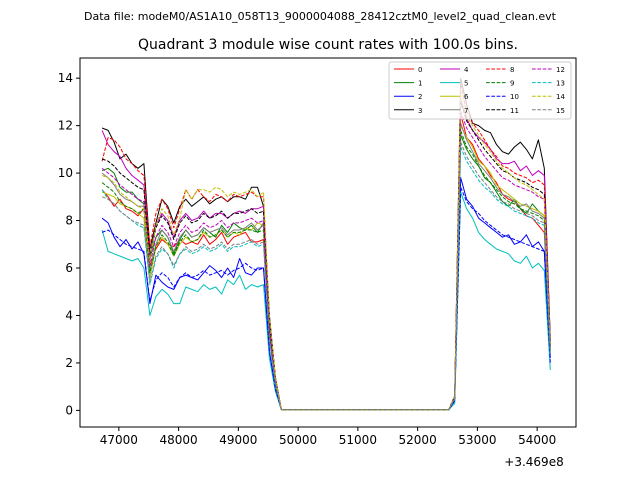 This screenshot has width=640, height=480. I want to click on legend-label-10: 10, so click(514, 97).